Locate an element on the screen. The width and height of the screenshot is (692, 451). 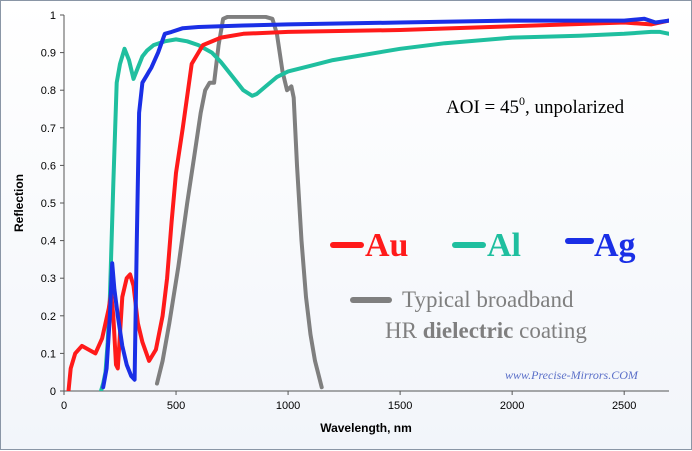
y-tick-label: 0.8 is located at coordinates (48, 91).